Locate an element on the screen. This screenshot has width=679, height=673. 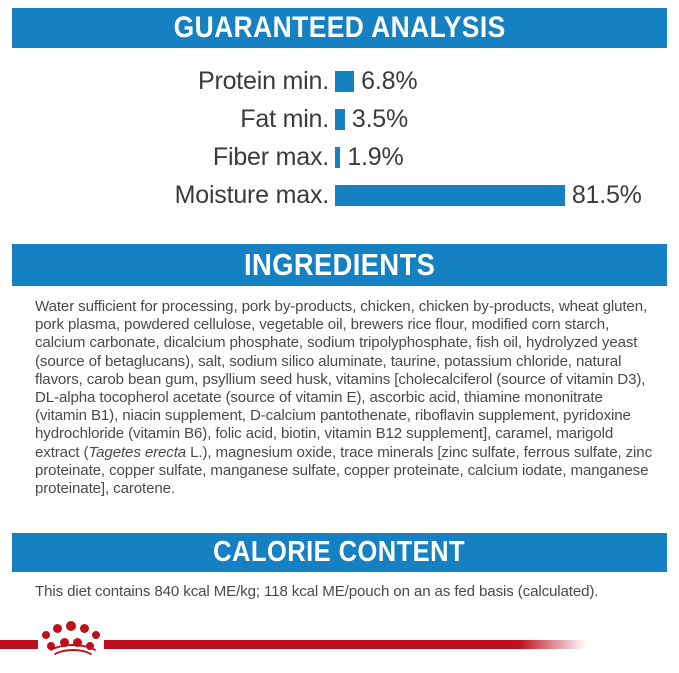
logo-rule-left is located at coordinates (19, 644).